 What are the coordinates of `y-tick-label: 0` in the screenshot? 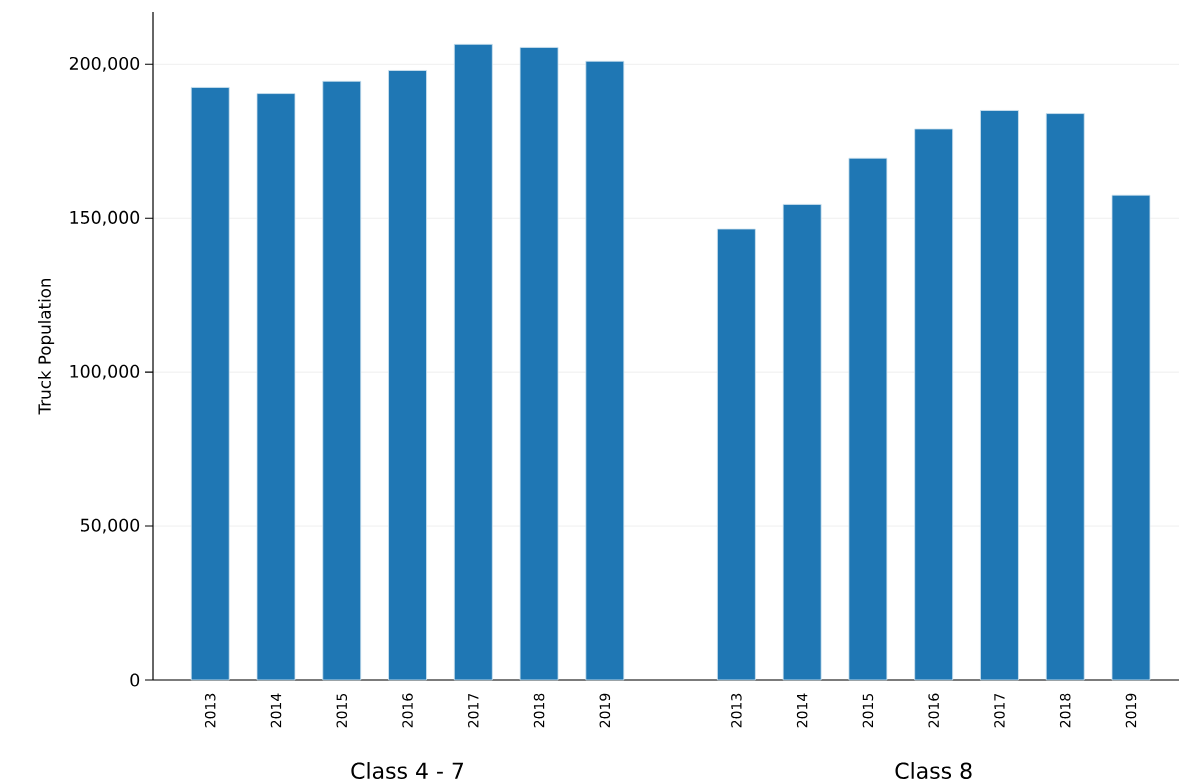 It's located at (135, 680).